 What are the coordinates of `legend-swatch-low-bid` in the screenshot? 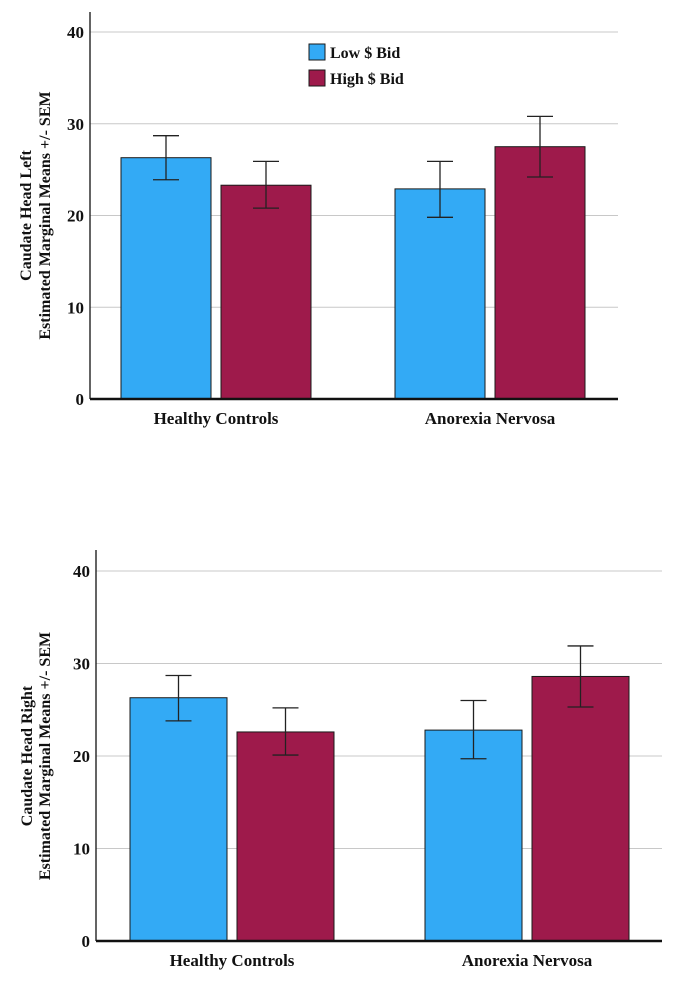 It's located at (317, 52).